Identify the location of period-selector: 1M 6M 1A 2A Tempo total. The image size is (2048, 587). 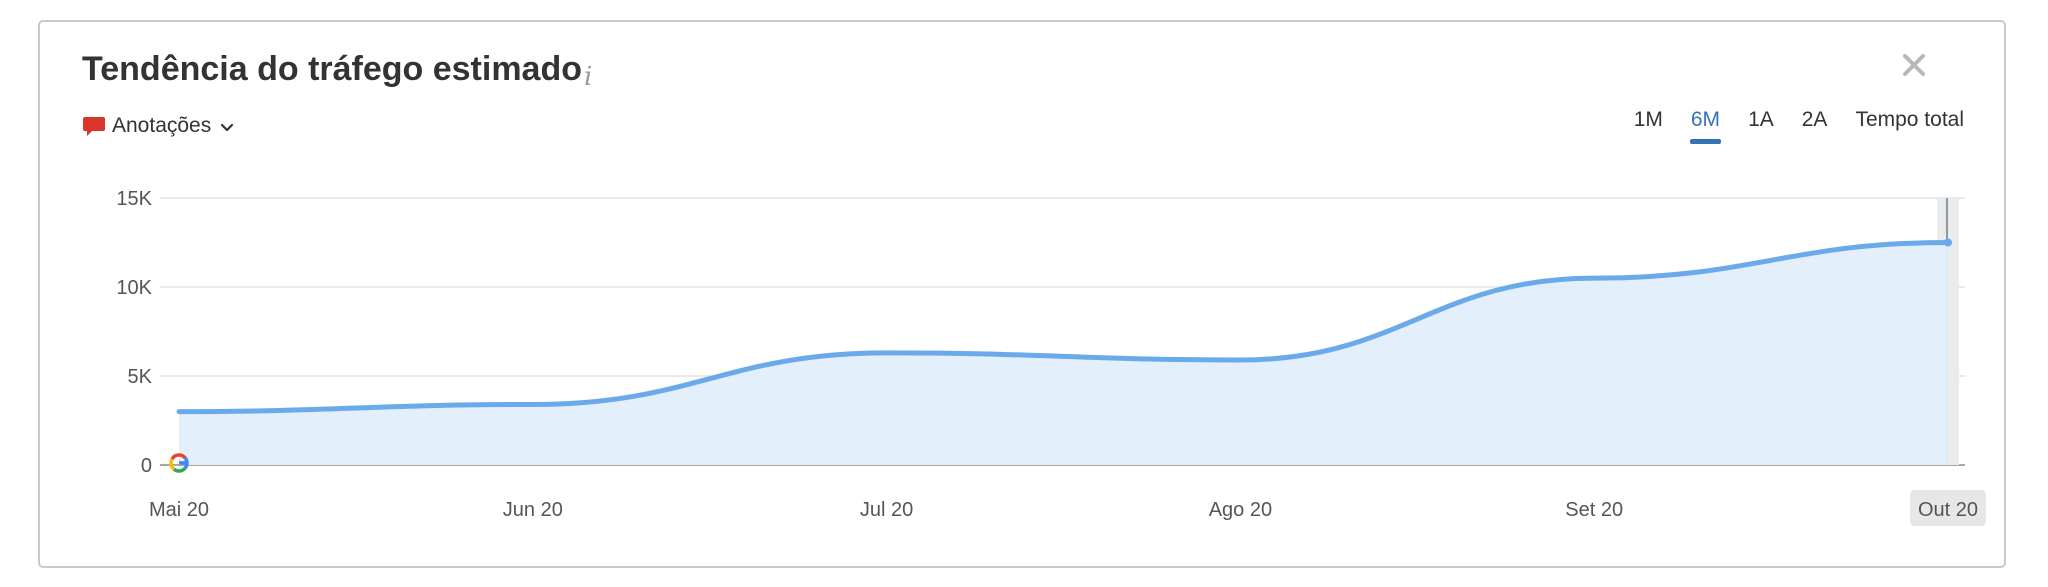
(1785, 126).